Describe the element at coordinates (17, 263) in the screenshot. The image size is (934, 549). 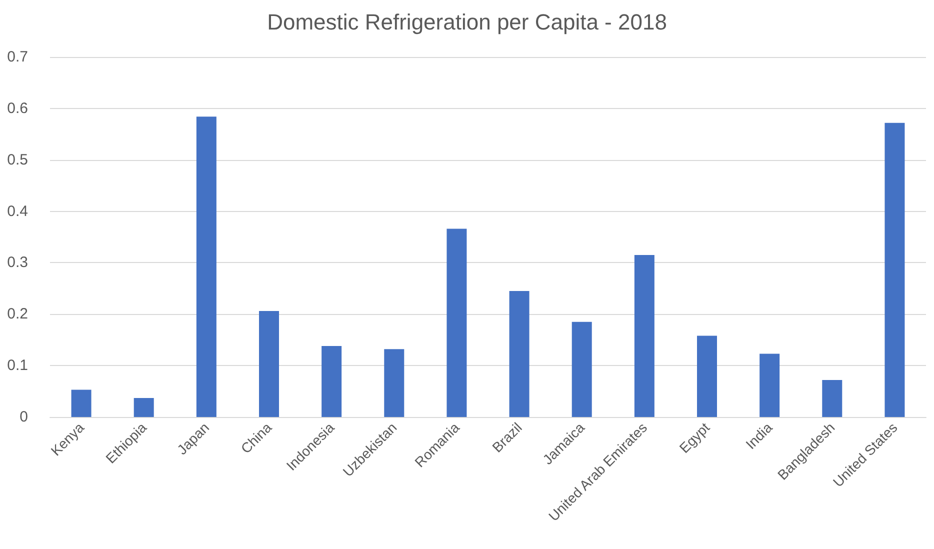
I see `y-tick-label: 0.3` at that location.